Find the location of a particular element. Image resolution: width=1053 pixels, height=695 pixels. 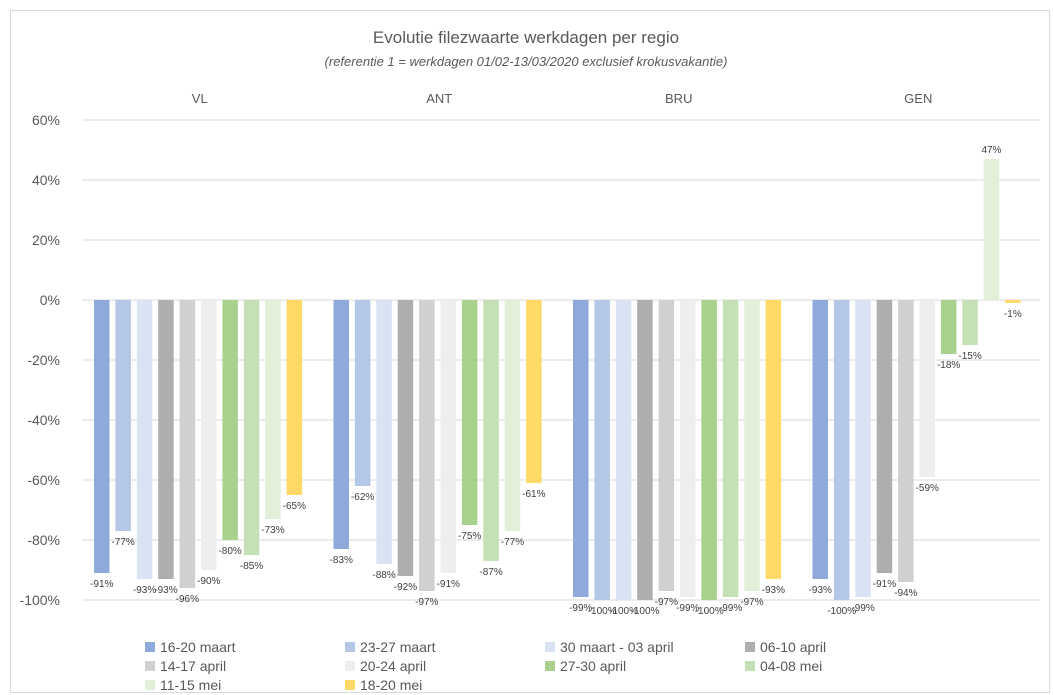

data-label: -90% is located at coordinates (208, 581).